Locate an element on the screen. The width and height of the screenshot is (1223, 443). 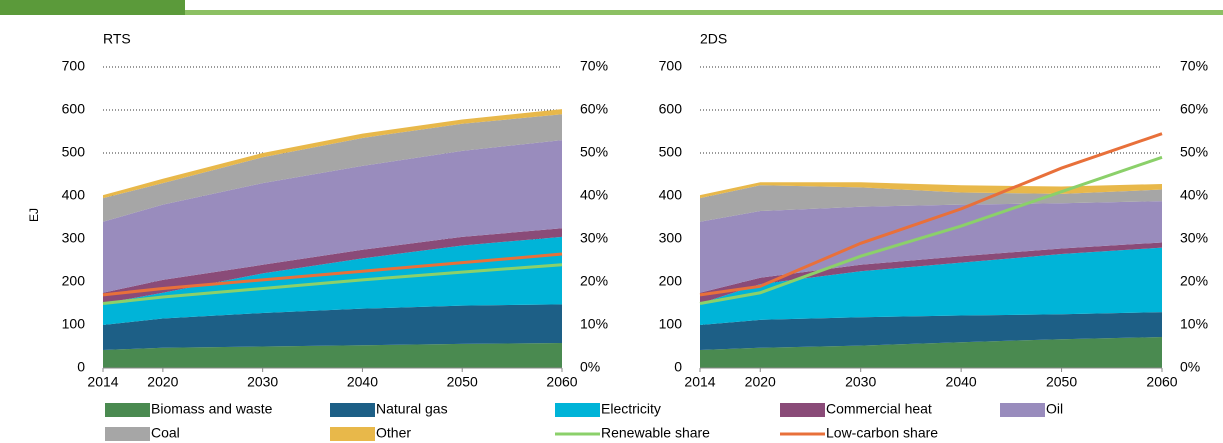
legend-label: Natural gas is located at coordinates (412, 409).